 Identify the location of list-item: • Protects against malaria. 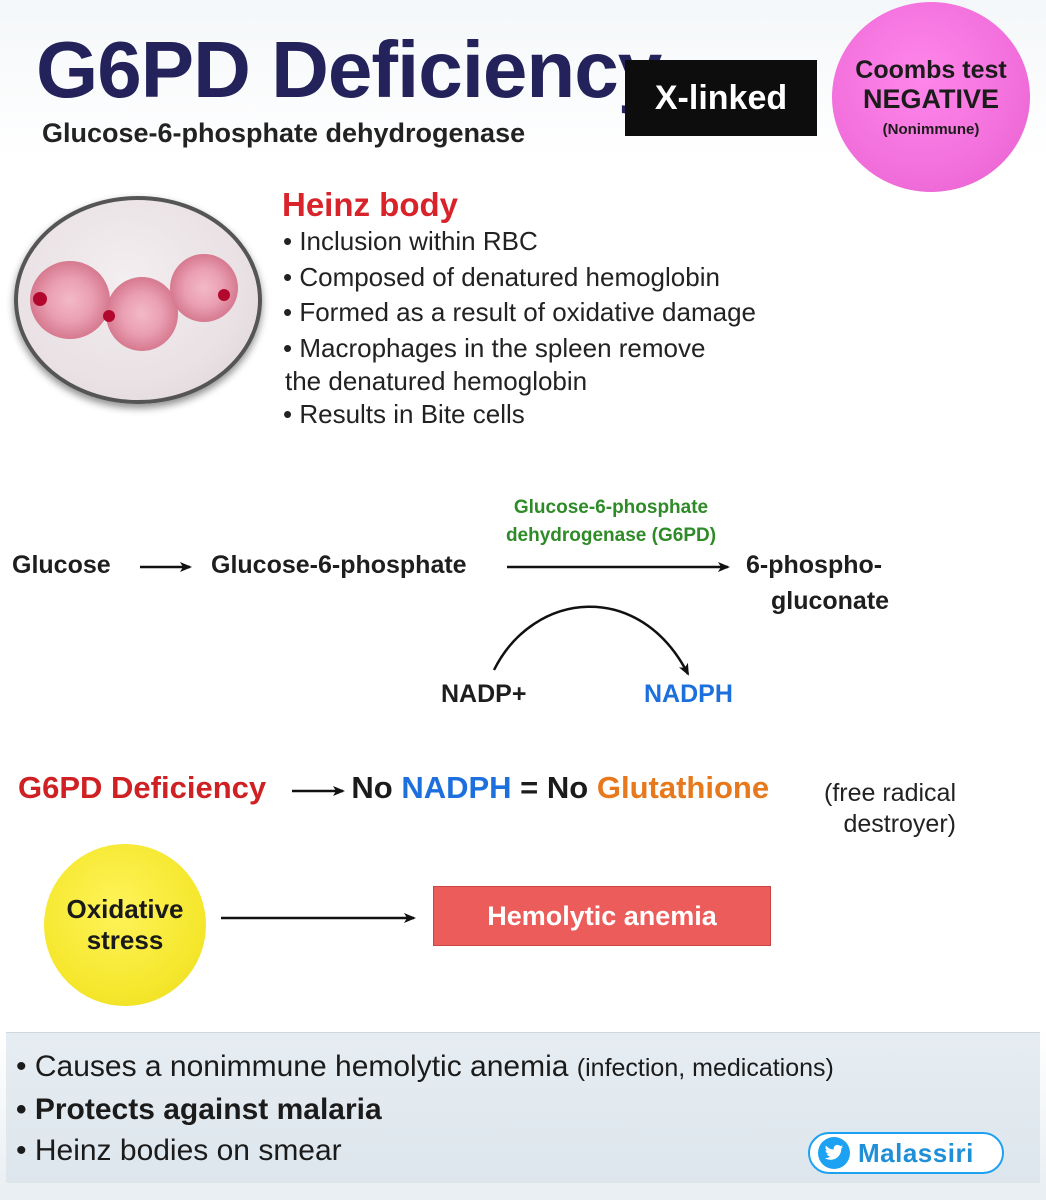
(199, 1109).